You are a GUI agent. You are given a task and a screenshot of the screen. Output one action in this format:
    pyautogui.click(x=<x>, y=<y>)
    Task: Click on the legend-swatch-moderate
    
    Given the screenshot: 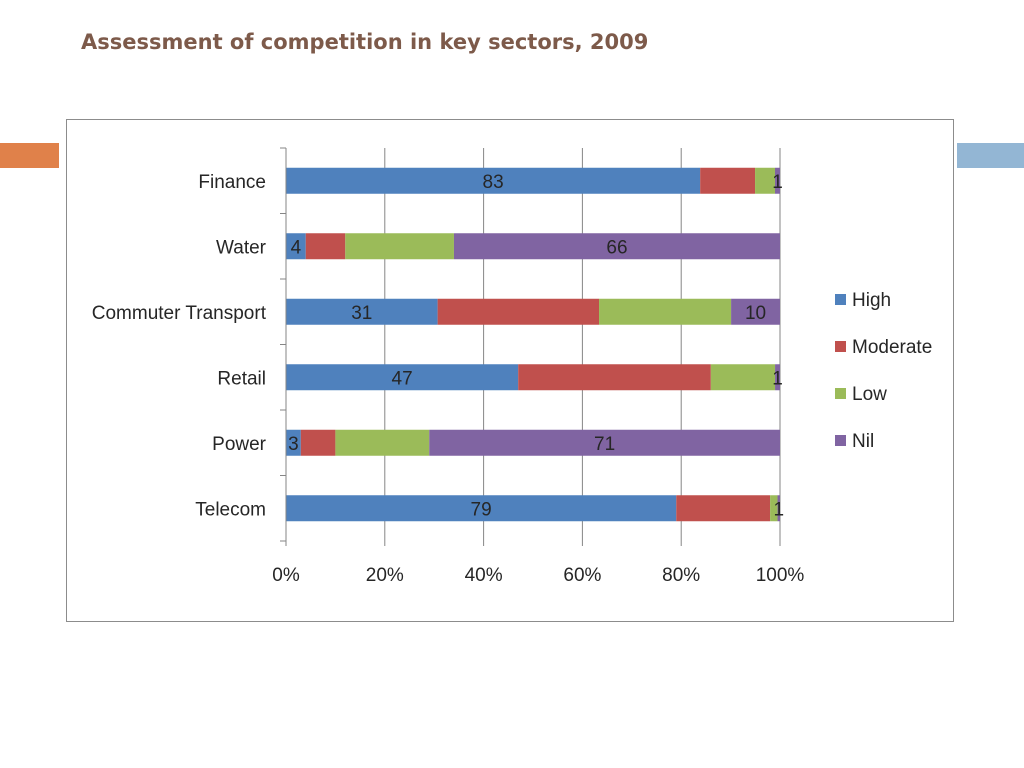 What is the action you would take?
    pyautogui.click(x=840, y=346)
    